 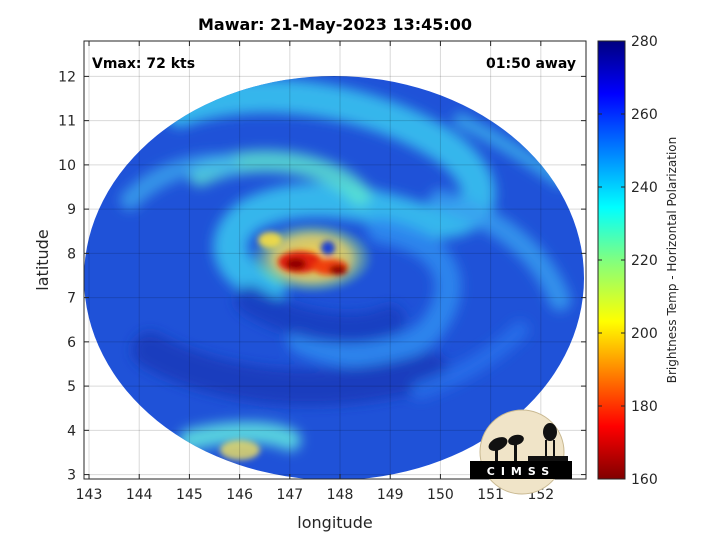 What do you see at coordinates (334, 522) in the screenshot?
I see `x-axis-label: longitude` at bounding box center [334, 522].